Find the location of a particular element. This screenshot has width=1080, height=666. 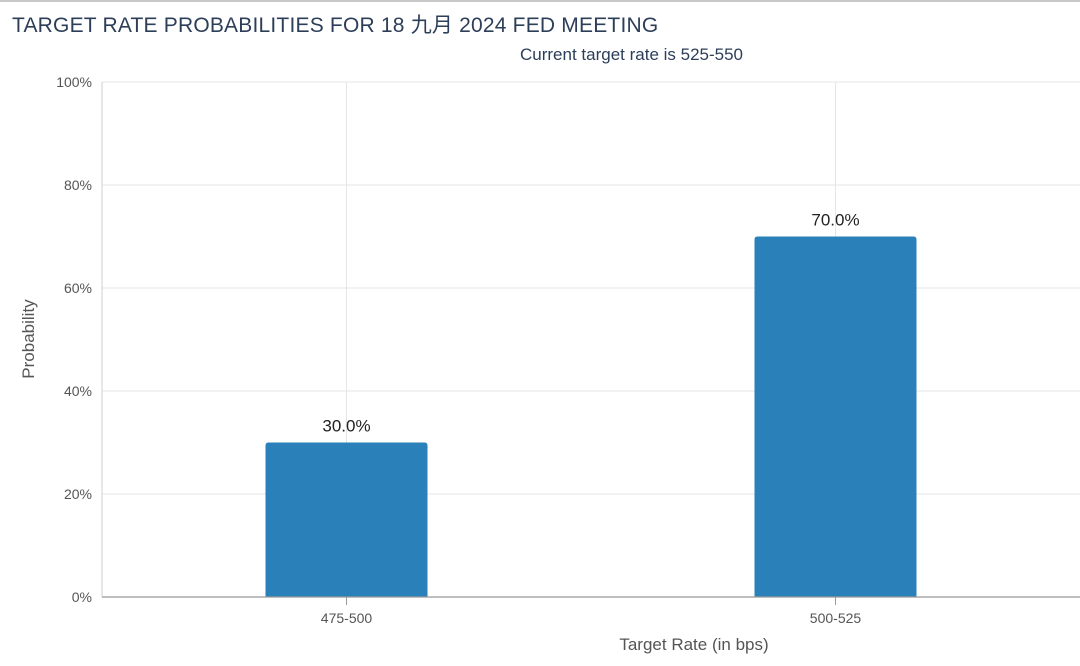

y-tick-label: 0% is located at coordinates (82, 597).